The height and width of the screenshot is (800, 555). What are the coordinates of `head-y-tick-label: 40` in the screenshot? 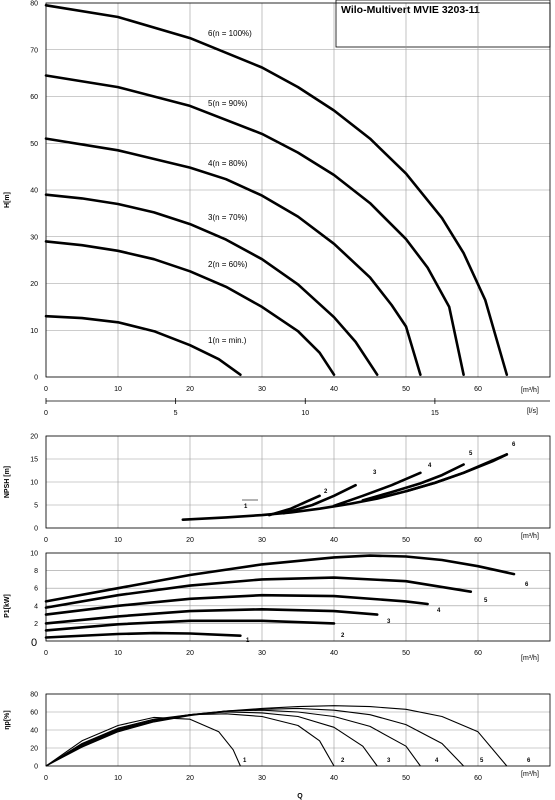 It's located at (34, 191).